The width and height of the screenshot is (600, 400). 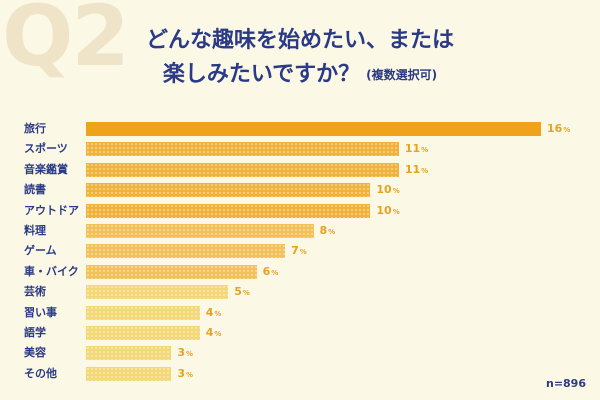 I want to click on value-number: 8, so click(x=323, y=230).